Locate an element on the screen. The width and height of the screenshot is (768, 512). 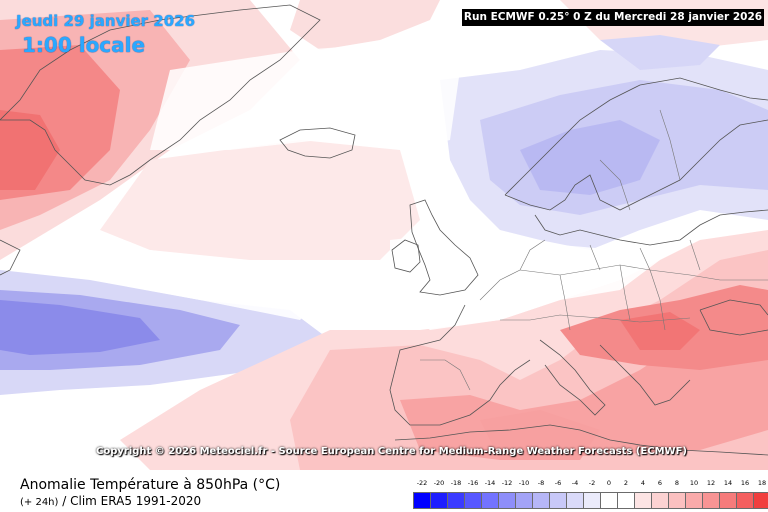
forecast-step: (+ 24h) is located at coordinates (39, 502).